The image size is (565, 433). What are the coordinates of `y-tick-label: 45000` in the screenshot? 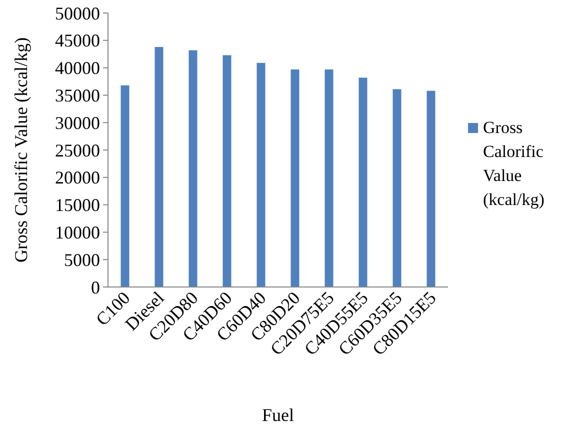 It's located at (77, 40).